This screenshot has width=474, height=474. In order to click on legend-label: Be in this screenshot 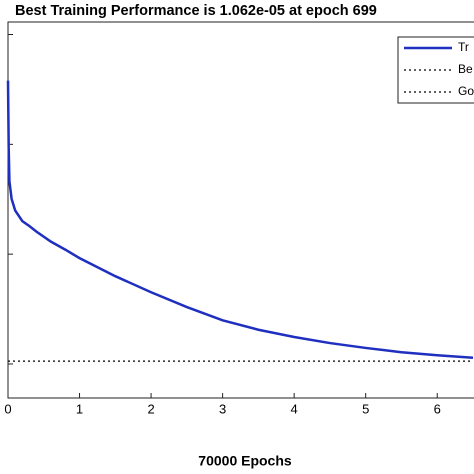, I will do `click(465, 69)`.